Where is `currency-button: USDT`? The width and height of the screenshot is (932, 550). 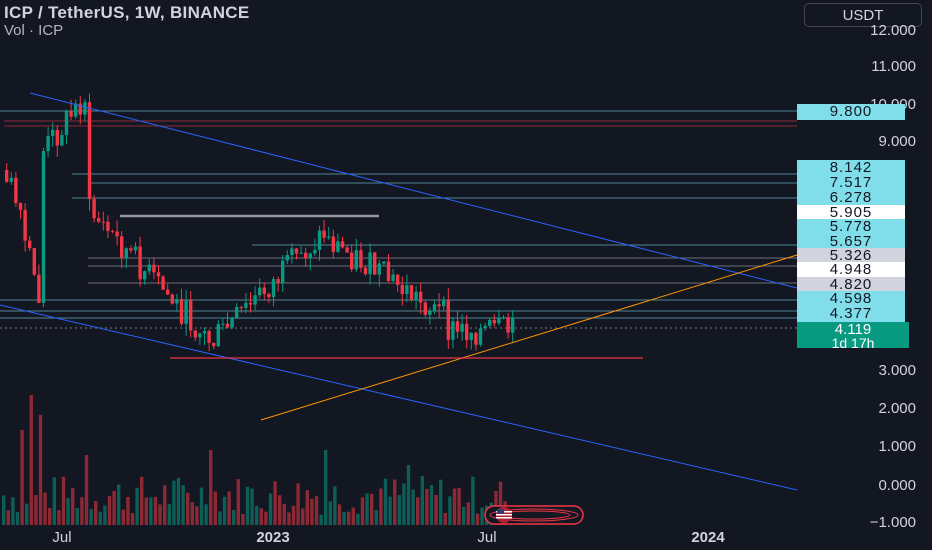 currency-button: USDT is located at coordinates (863, 15).